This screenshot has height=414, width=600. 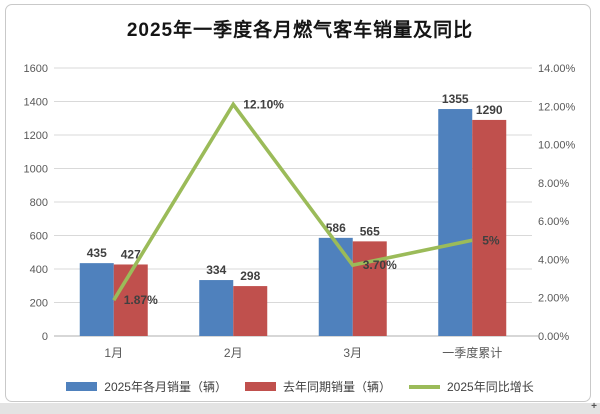 I want to click on legend-item: 2025年各月销量（辆）, so click(x=146, y=386).